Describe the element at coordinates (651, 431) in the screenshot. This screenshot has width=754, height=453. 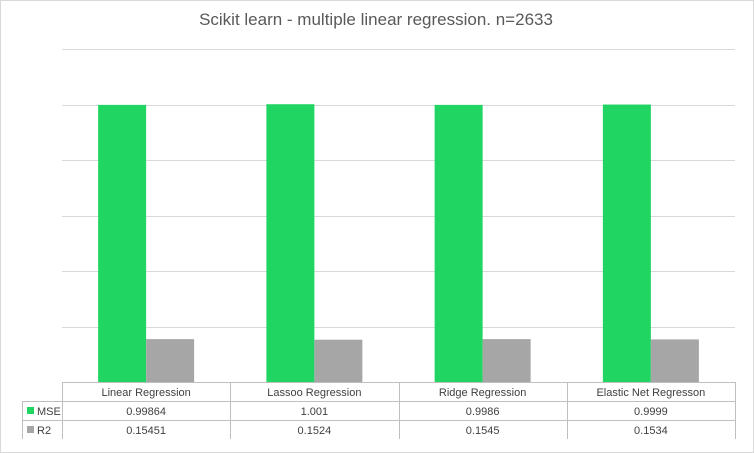
I see `data-label-r2: 0.1534` at that location.